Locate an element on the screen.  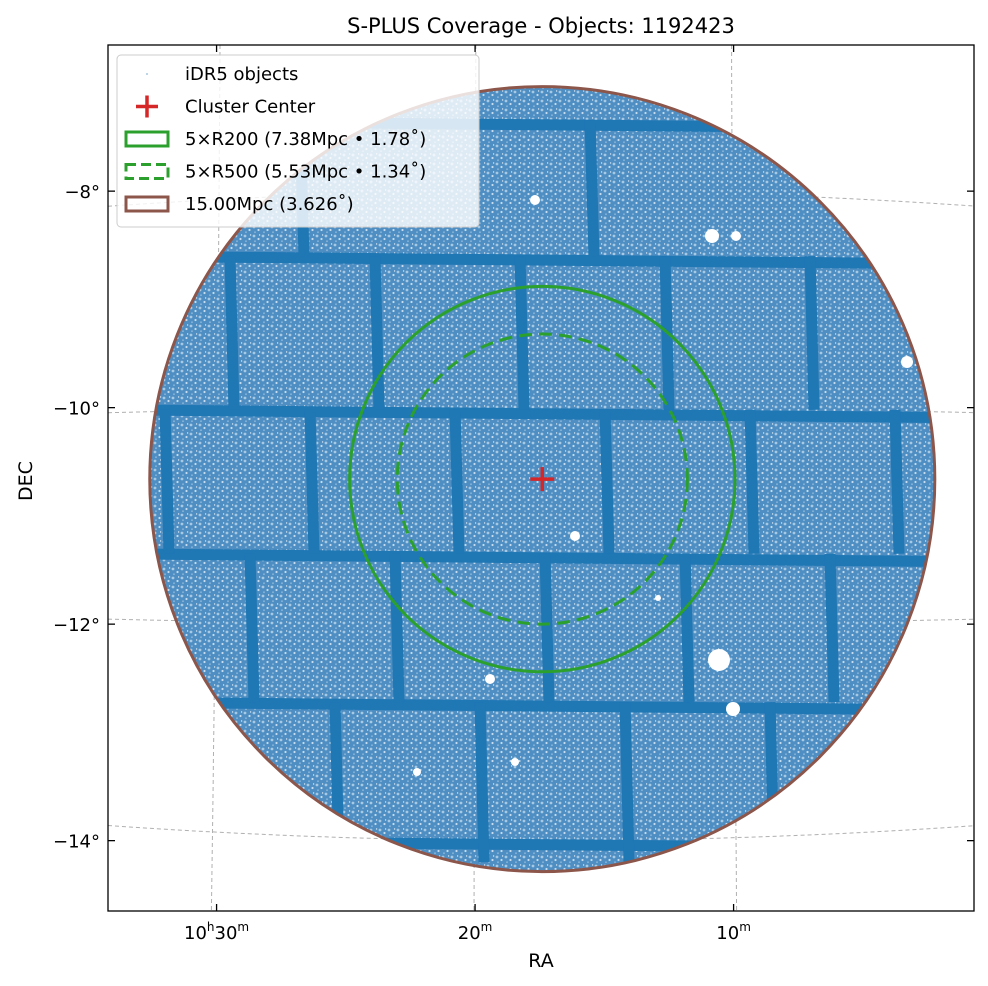
x-tick-label-part: 30 is located at coordinates (226, 933).